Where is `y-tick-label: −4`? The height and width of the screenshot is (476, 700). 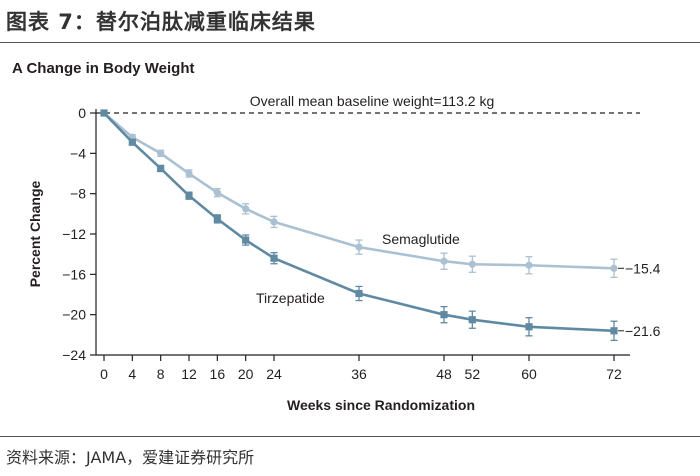 y-tick-label: −4 is located at coordinates (78, 153).